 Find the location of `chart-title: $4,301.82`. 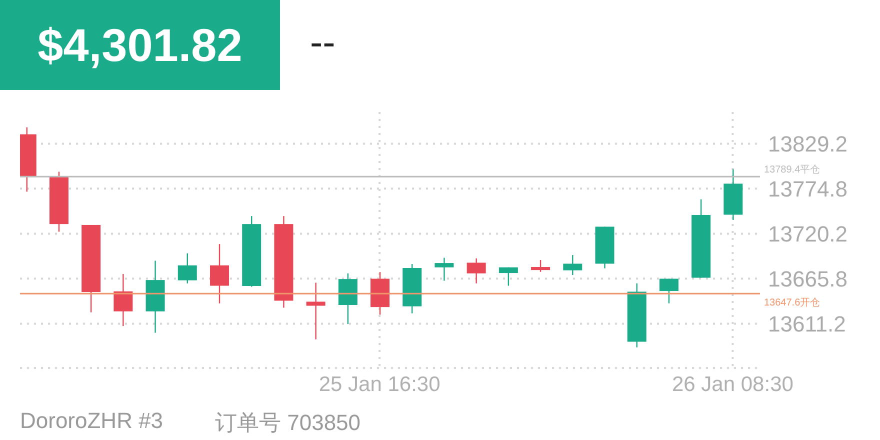

chart-title: $4,301.82 is located at coordinates (140, 45).